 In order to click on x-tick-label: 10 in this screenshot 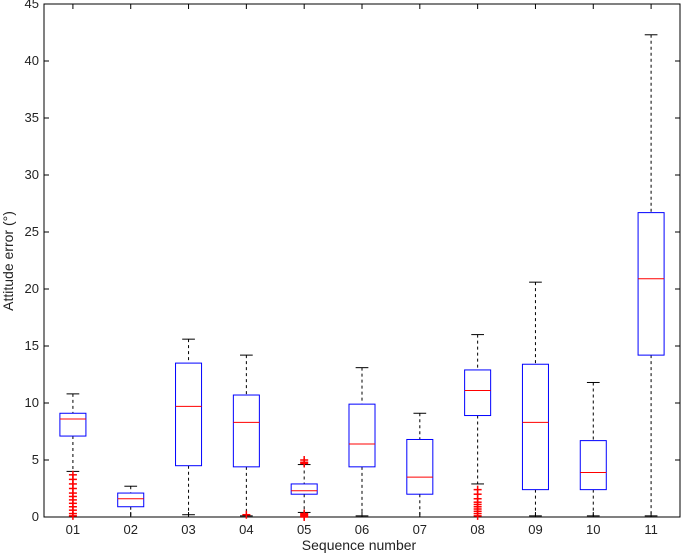, I will do `click(593, 529)`.